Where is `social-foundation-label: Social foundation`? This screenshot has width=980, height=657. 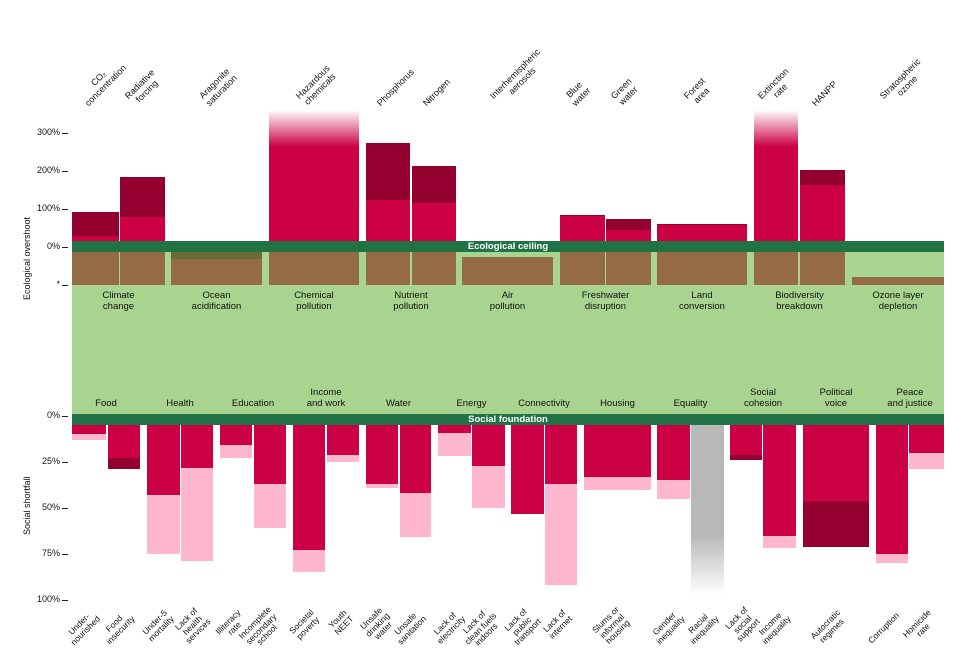
social-foundation-label: Social foundation is located at coordinates (508, 419).